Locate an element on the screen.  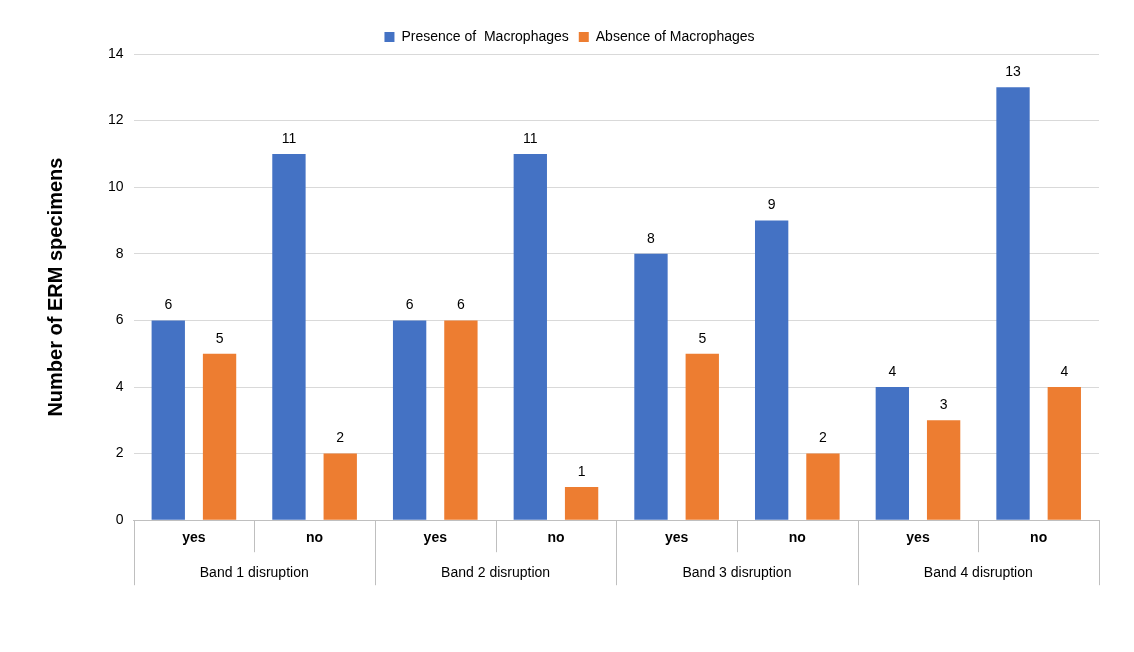
text: Band 2 disruption is located at coordinates (496, 571).